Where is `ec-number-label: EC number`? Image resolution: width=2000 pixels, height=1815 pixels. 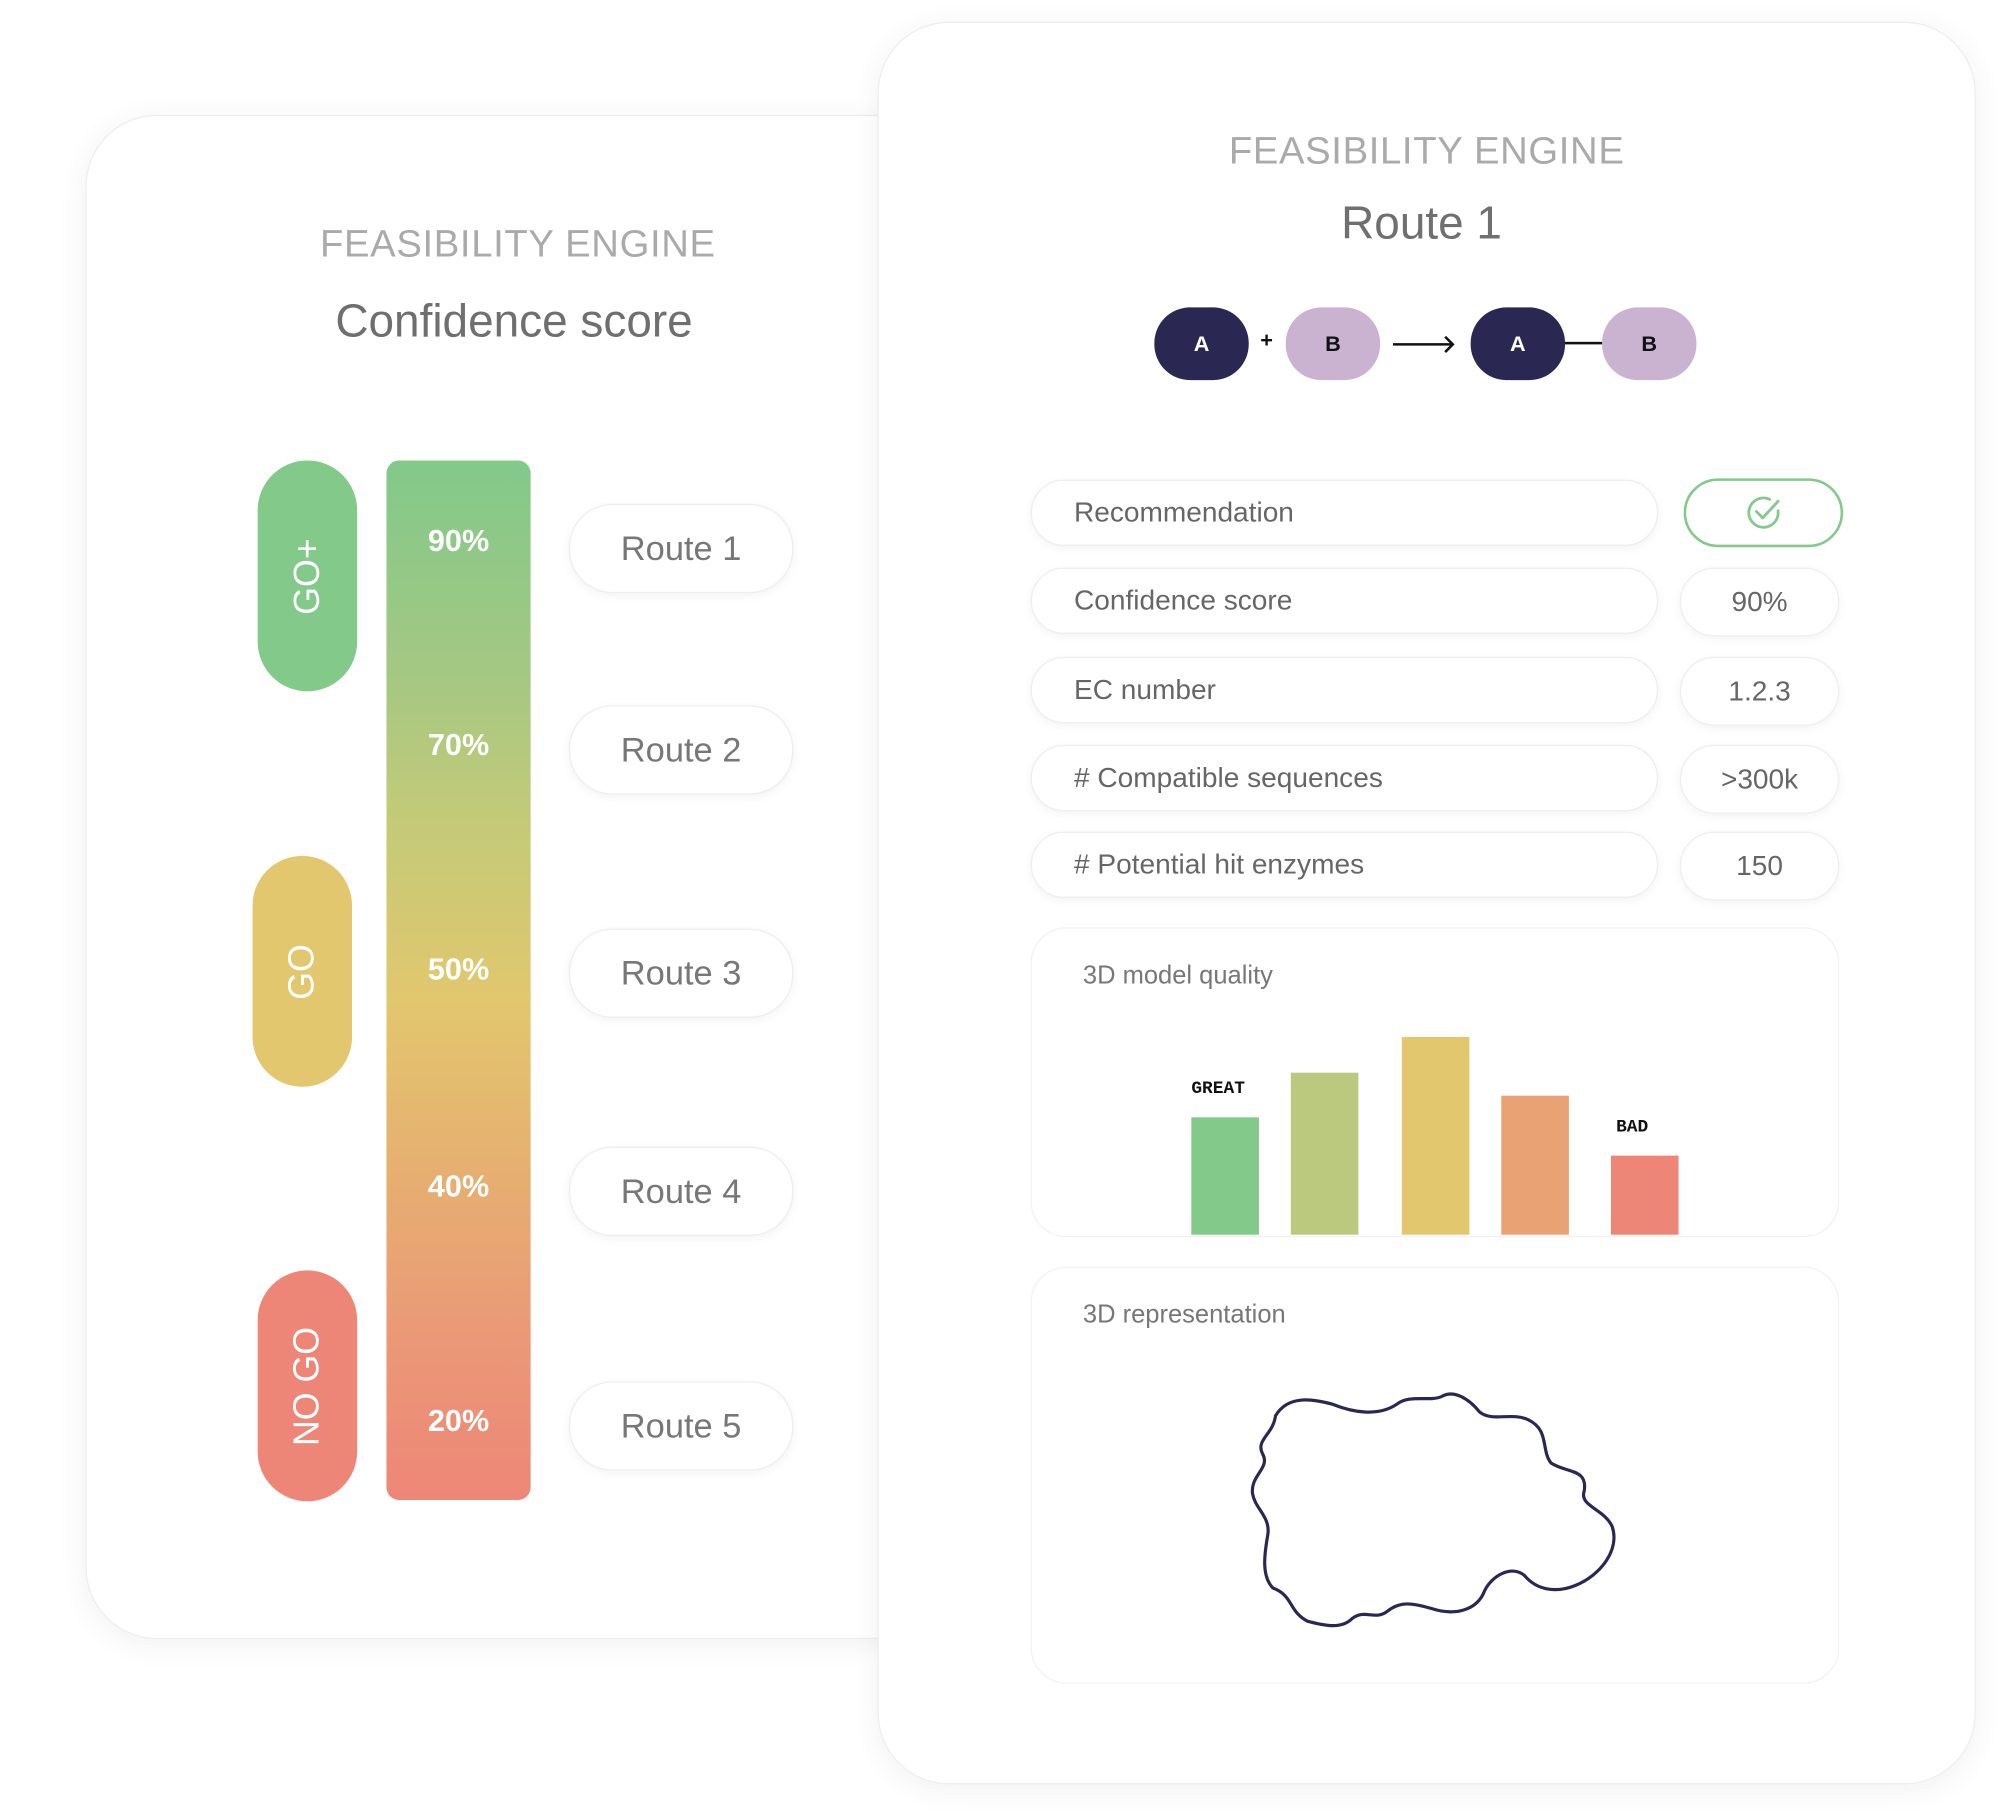 ec-number-label: EC number is located at coordinates (1344, 690).